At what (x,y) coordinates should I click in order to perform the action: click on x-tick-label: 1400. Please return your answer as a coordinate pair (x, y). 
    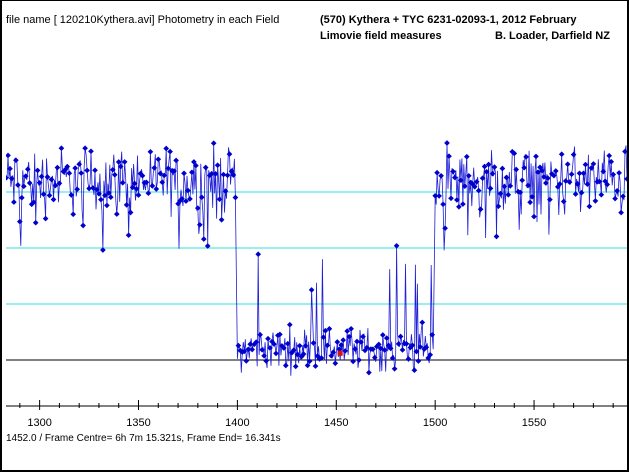
    Looking at the image, I should click on (237, 423).